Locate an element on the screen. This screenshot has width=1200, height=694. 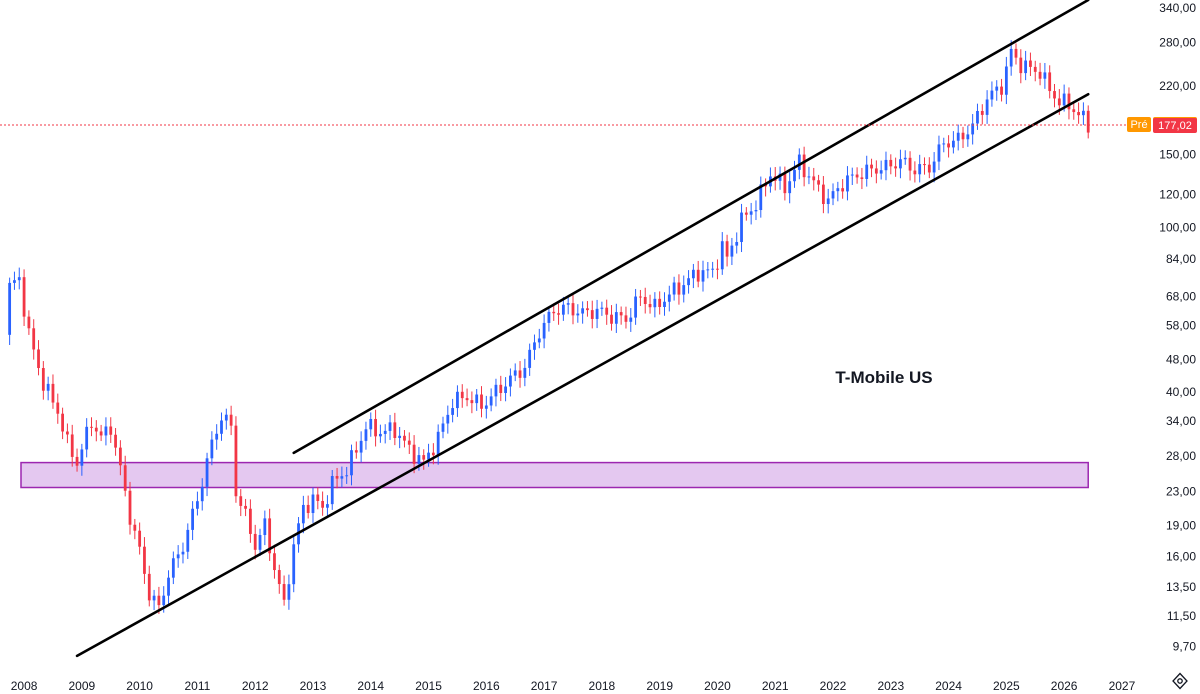
settings-icon is located at coordinates (1180, 681).